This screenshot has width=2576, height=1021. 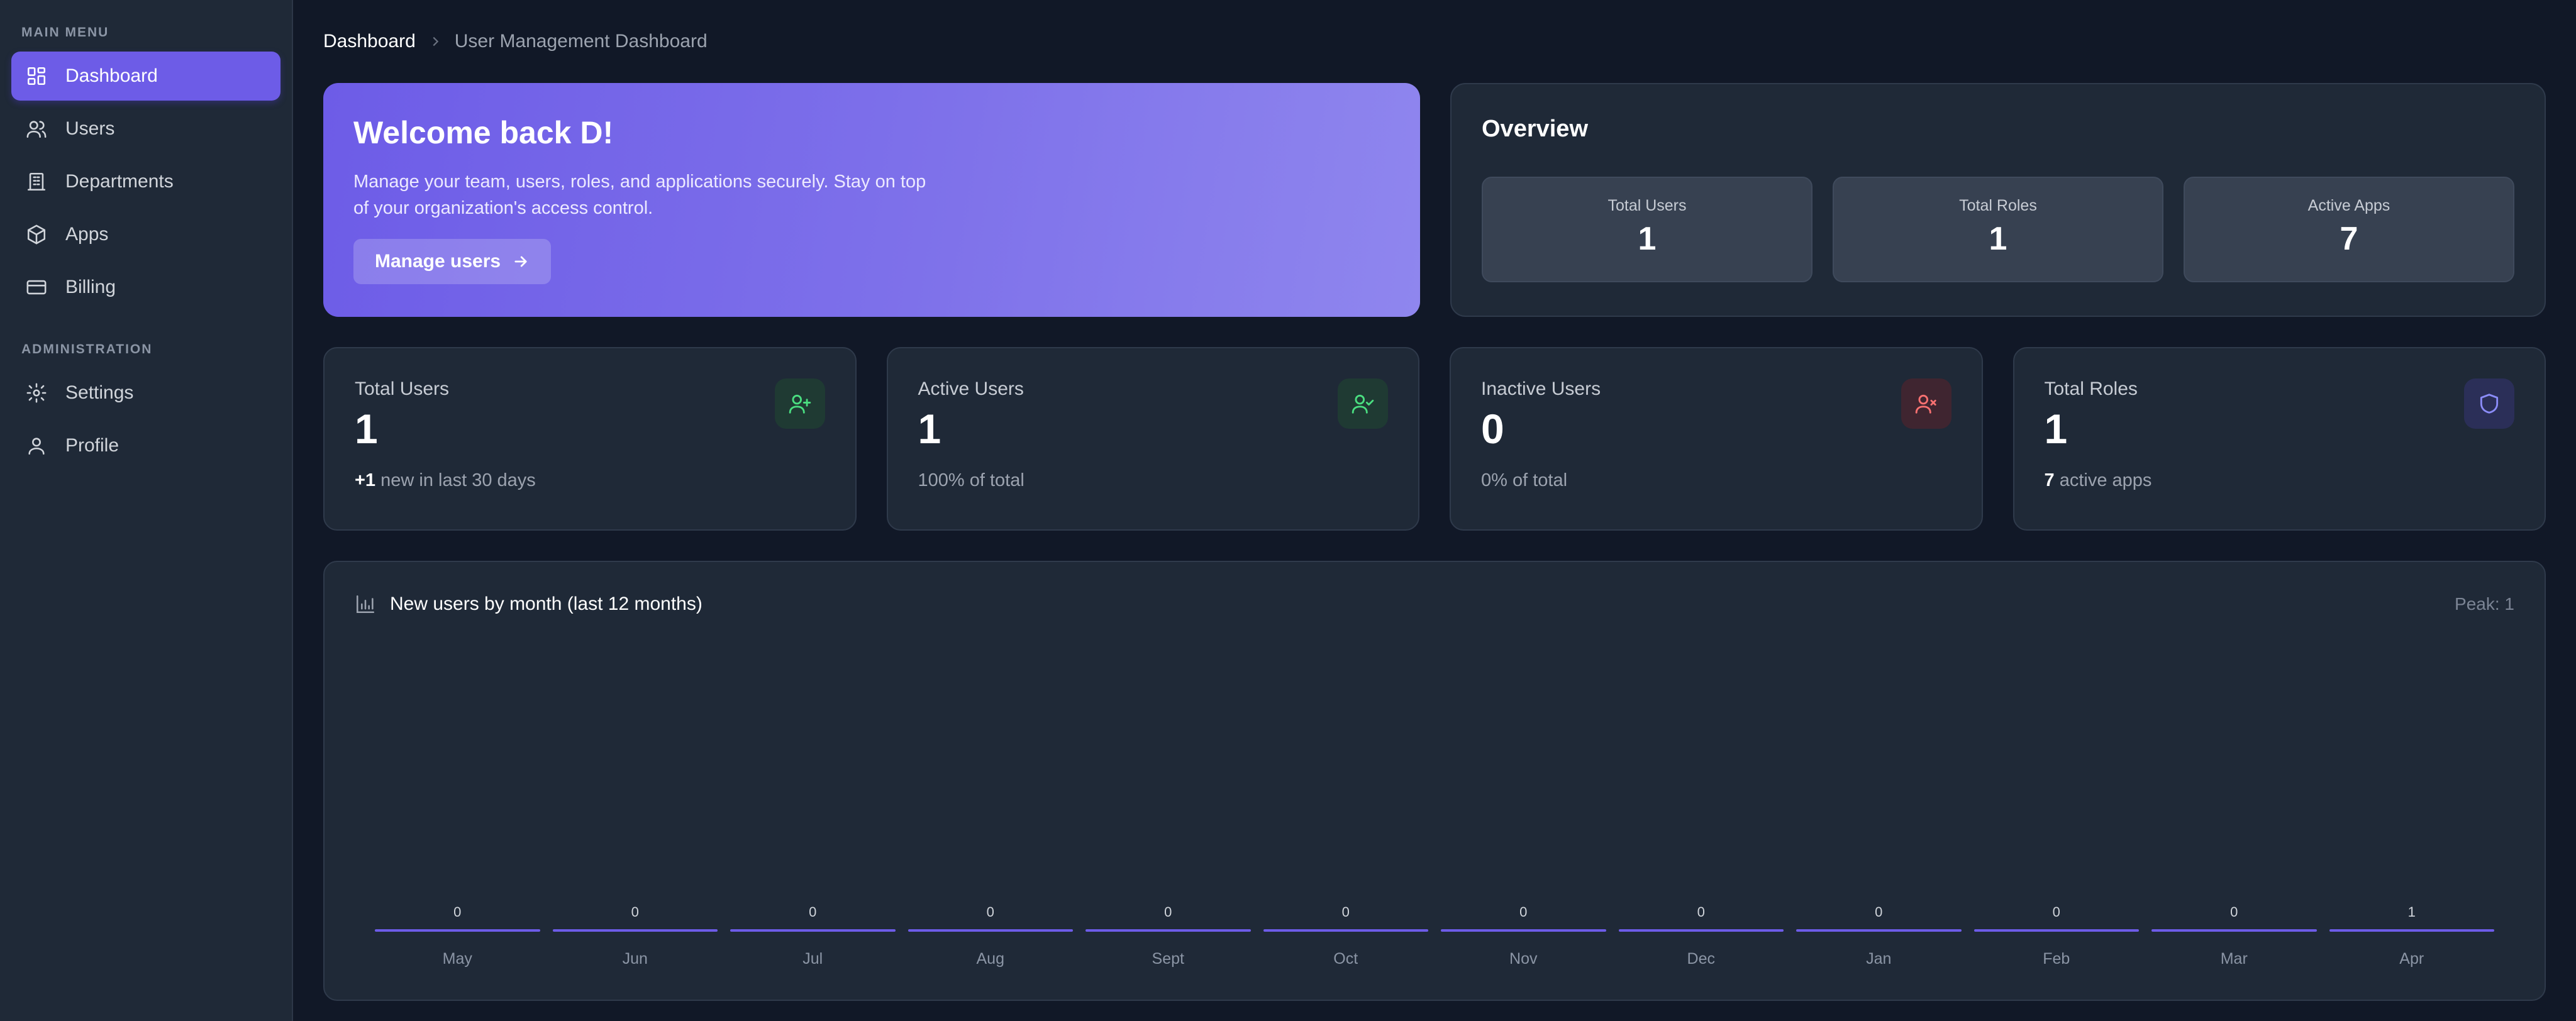 I want to click on chart-tick-label: Aug, so click(x=990, y=959).